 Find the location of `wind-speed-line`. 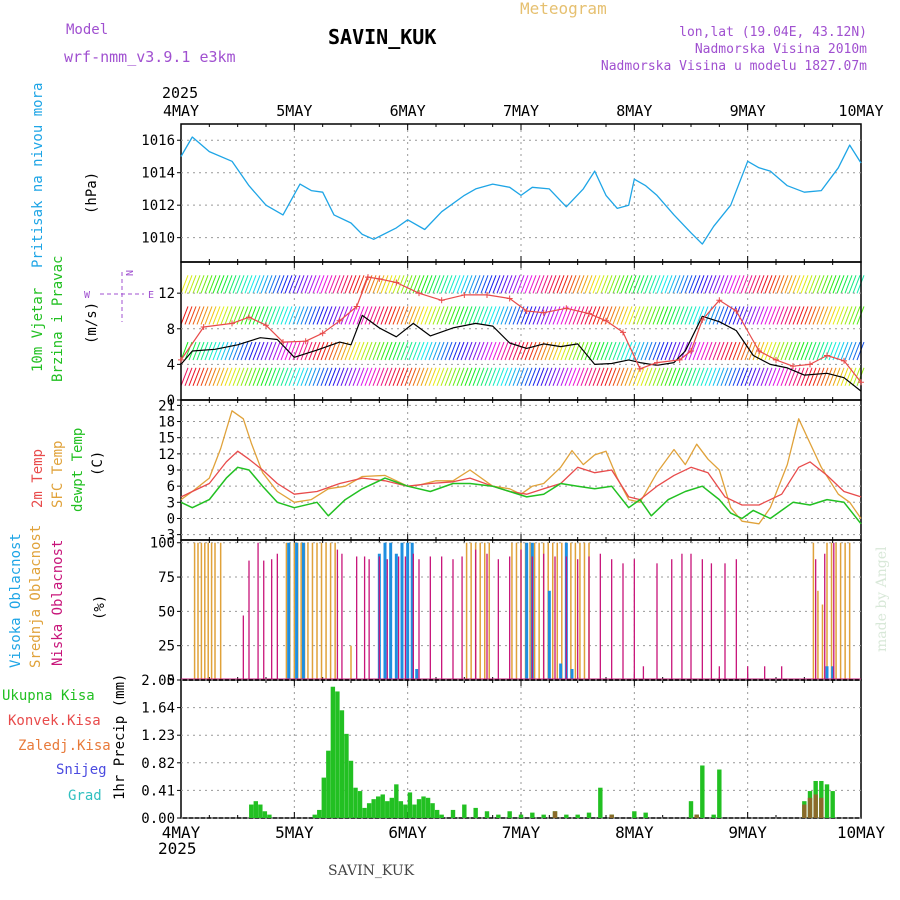

wind-speed-line is located at coordinates (521, 353).